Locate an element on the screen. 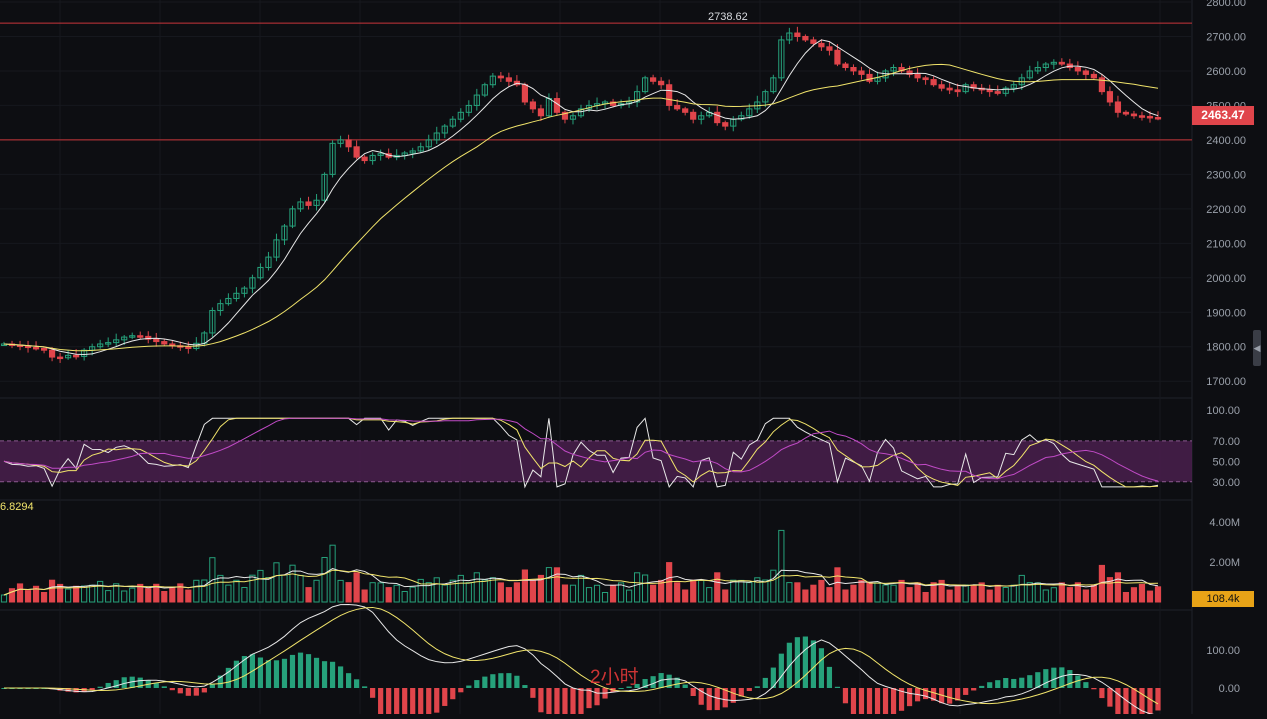 This screenshot has width=1267, height=719. macd-tick-label: 0.00 is located at coordinates (1229, 689).